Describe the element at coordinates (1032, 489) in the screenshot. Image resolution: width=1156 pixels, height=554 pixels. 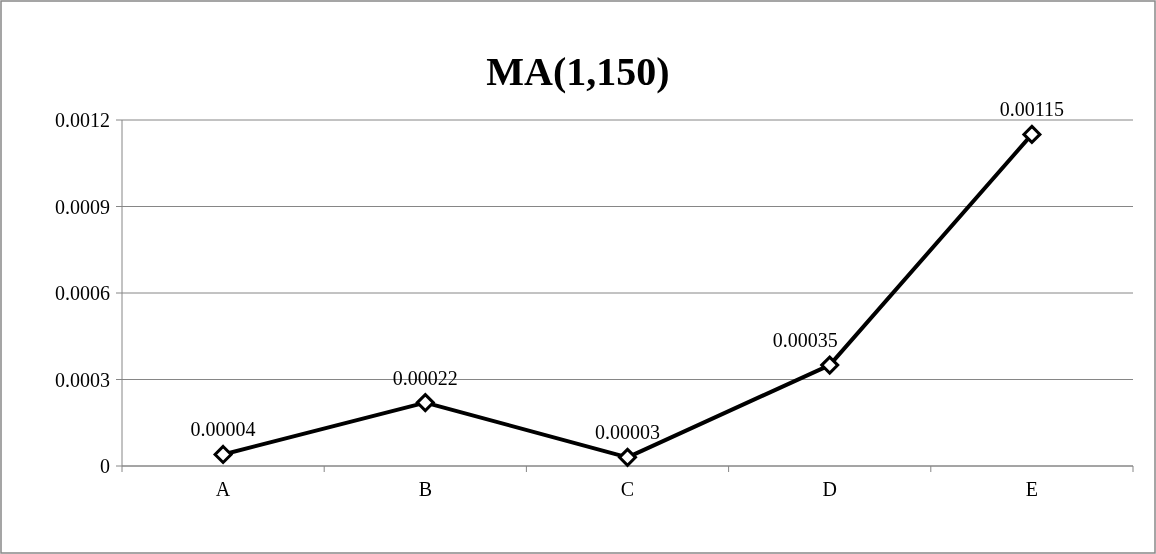
I see `x-tick-label: E` at that location.